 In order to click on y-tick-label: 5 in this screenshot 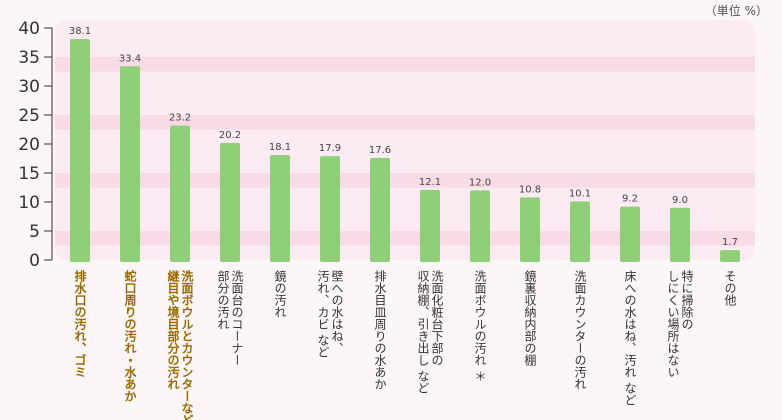, I will do `click(34, 232)`.